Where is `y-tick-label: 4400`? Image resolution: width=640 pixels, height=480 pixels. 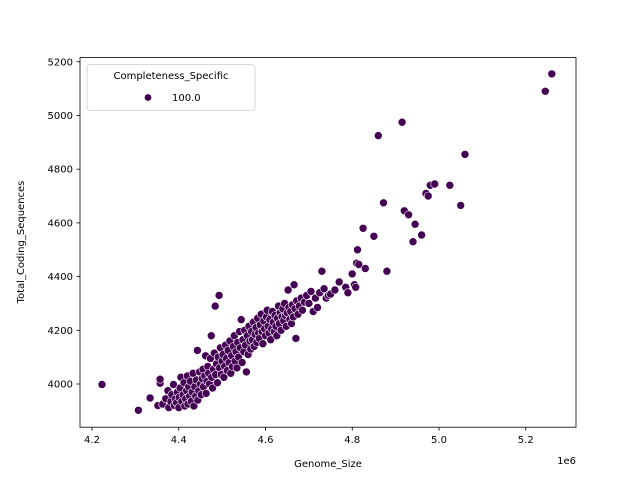 y-tick-label: 4400 is located at coordinates (60, 277).